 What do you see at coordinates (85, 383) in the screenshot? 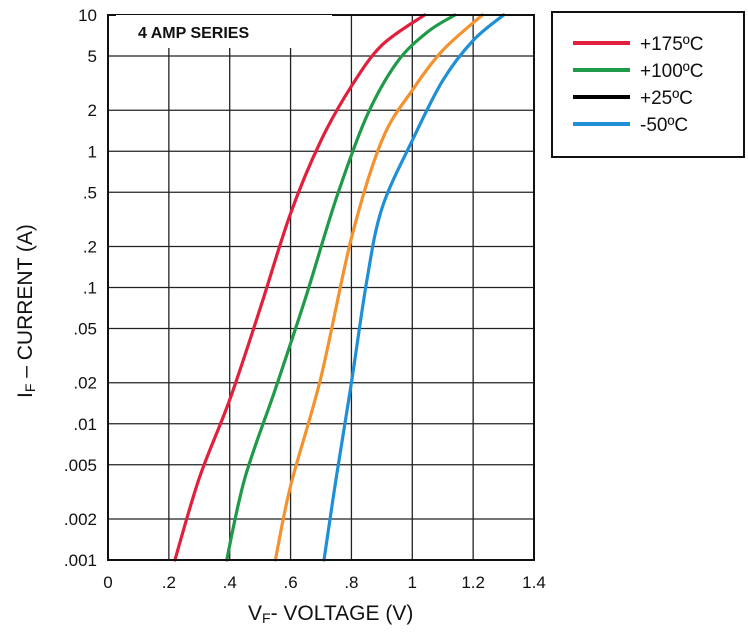
I see `y-tick-label: .02` at bounding box center [85, 383].